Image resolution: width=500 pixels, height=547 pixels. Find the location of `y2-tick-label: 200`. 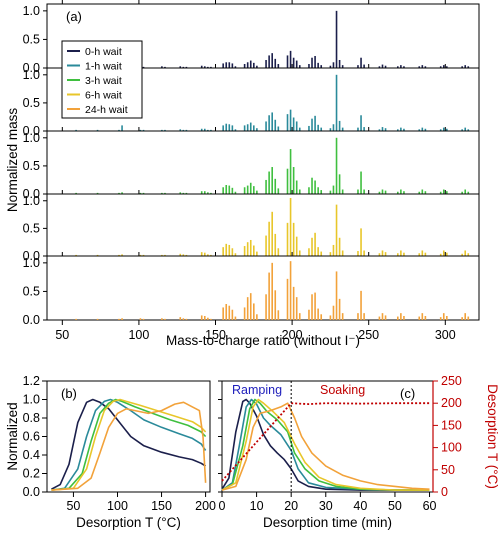

y2-tick-label: 200 is located at coordinates (451, 403).